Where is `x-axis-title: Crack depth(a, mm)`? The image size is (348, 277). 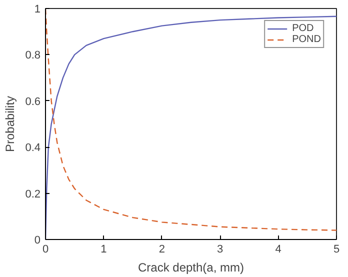 x-axis-title: Crack depth(a, mm) is located at coordinates (191, 267).